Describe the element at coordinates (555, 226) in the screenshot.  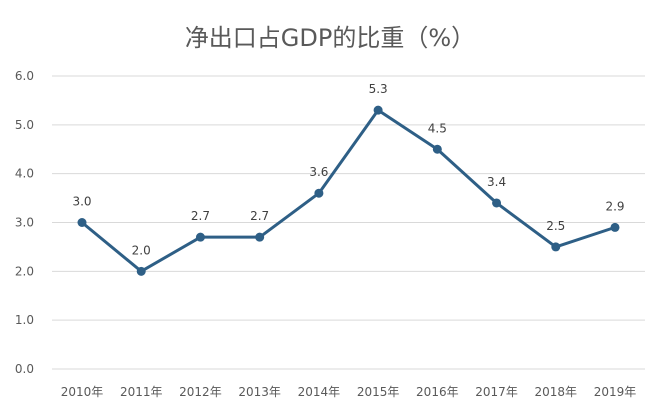
I see `data-label: 2.5` at that location.